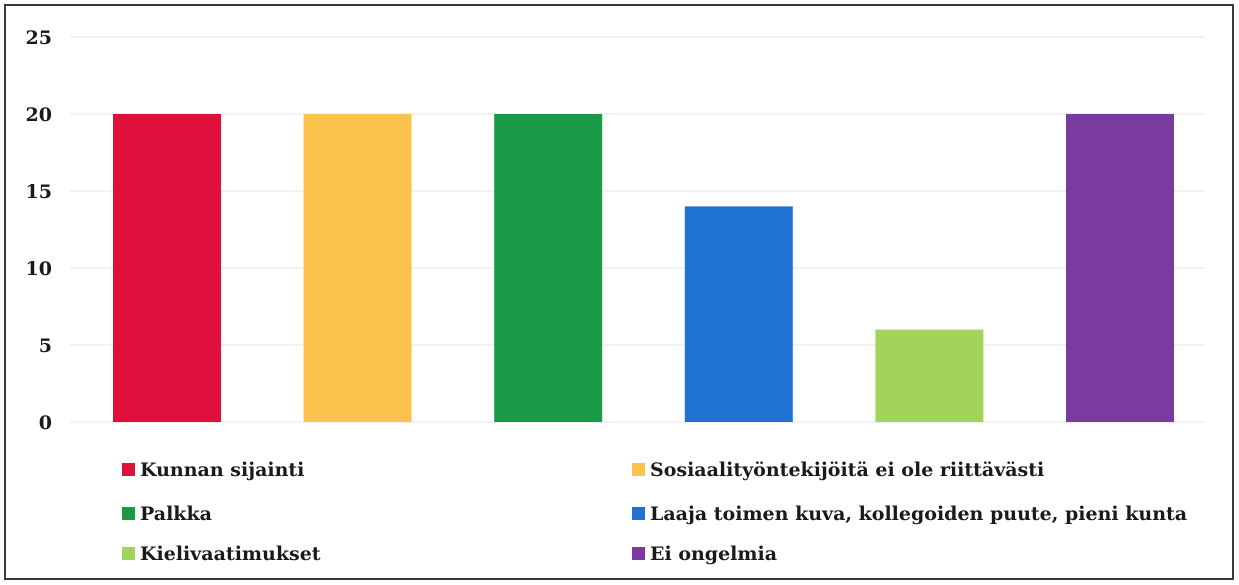  Describe the element at coordinates (230, 554) in the screenshot. I see `legend-label: Kielivaatimukset` at that location.